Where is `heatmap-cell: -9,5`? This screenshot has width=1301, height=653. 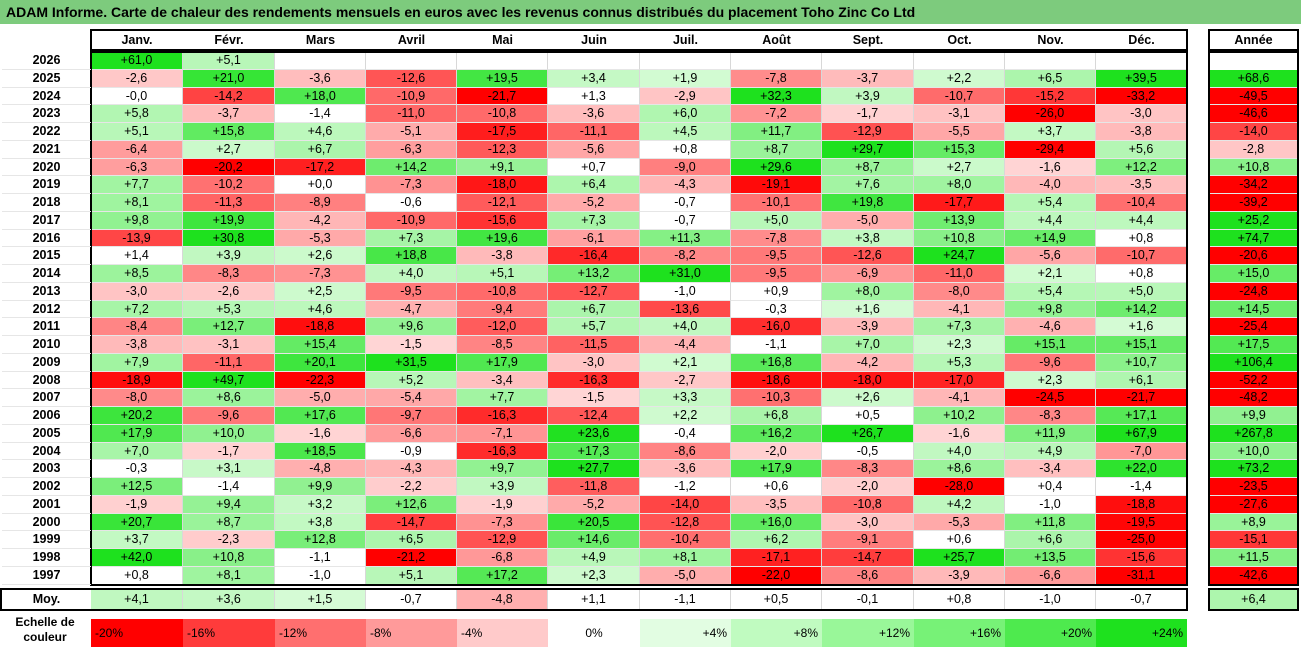
heatmap-cell: -9,5 is located at coordinates (776, 256).